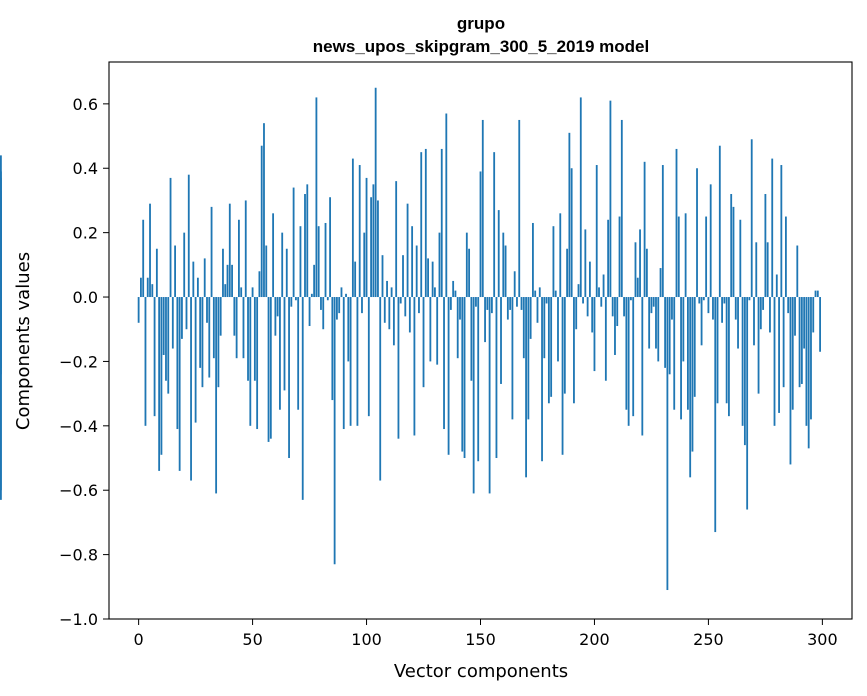 The image size is (867, 696). Describe the element at coordinates (822, 639) in the screenshot. I see `x-tick-label: 300` at that location.